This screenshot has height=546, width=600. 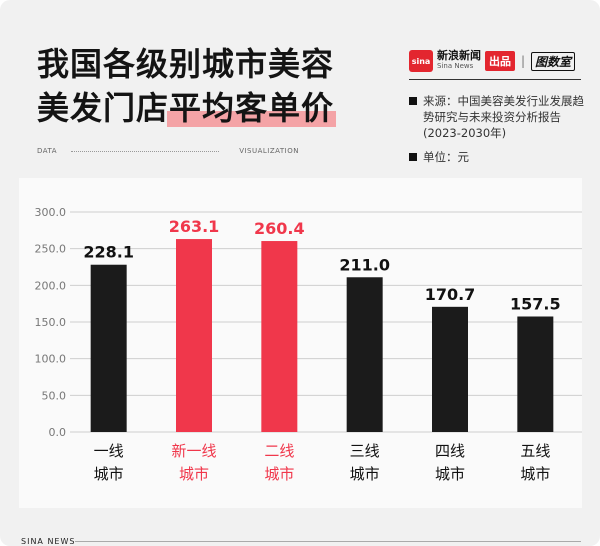 I want to click on brand-bar: sina 新浪新闻 Sina News 出品 | 图数室, so click(x=495, y=61).